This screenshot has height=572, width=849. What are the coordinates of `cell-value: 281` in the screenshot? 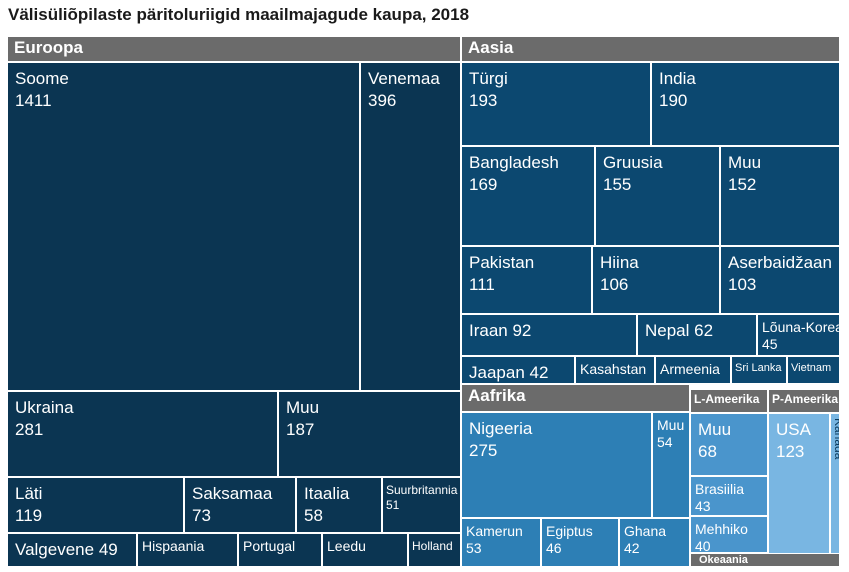 It's located at (29, 429).